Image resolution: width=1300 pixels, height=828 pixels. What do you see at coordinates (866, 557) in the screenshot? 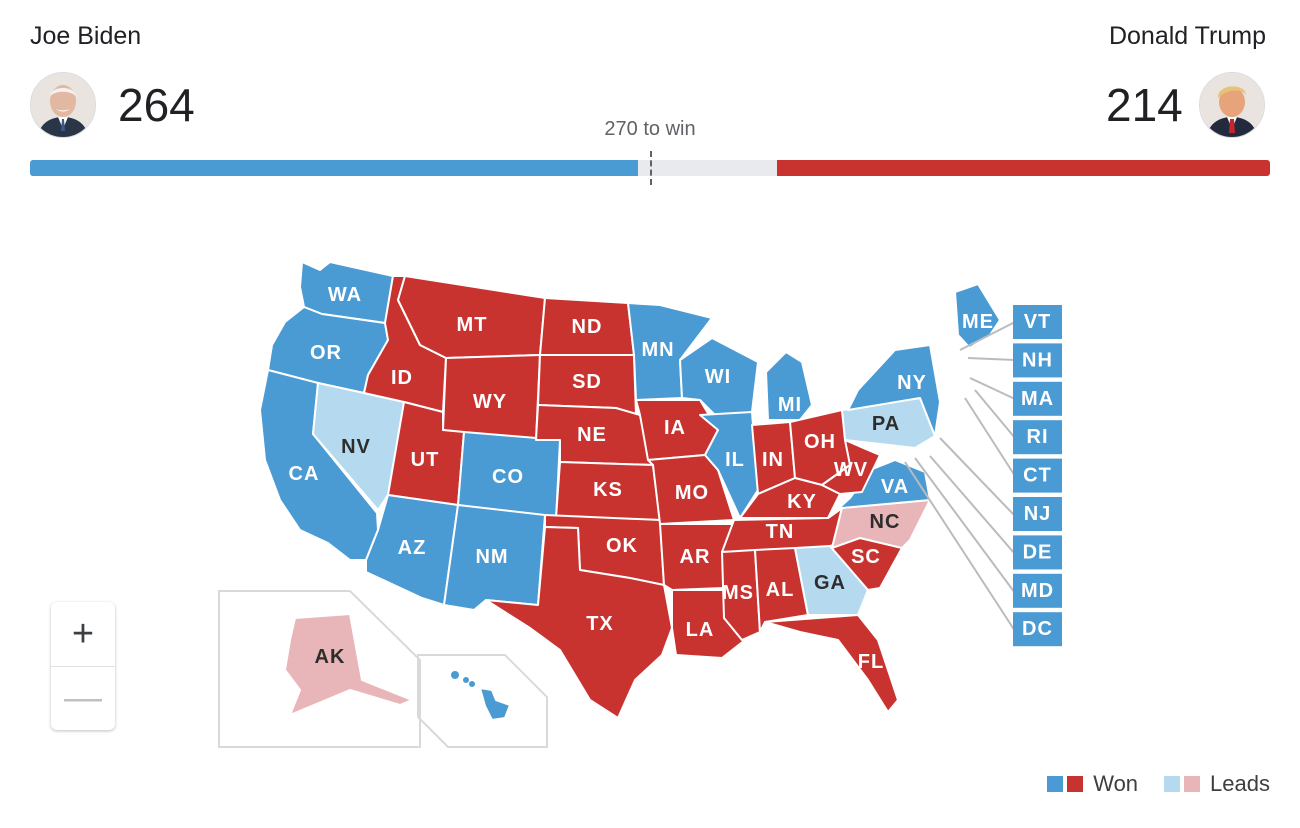
I see `state-label-sc: SC` at bounding box center [866, 557].